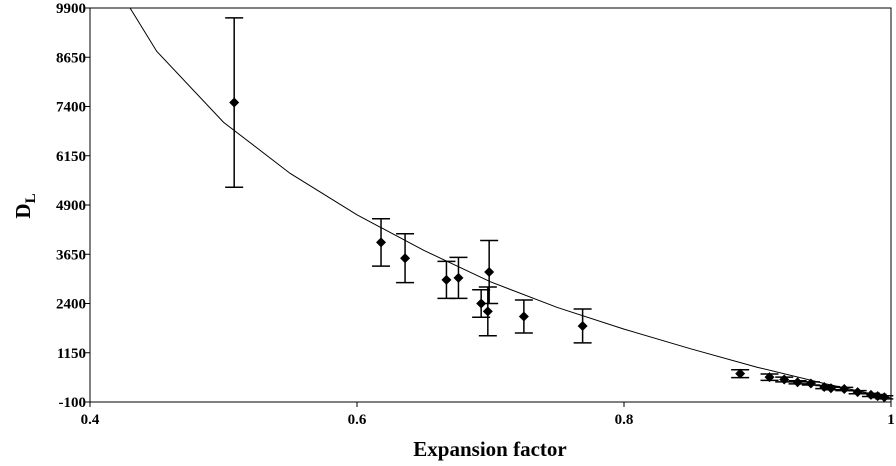 The image size is (896, 466). What do you see at coordinates (489, 449) in the screenshot?
I see `x-axis-label: Expansion factor` at bounding box center [489, 449].